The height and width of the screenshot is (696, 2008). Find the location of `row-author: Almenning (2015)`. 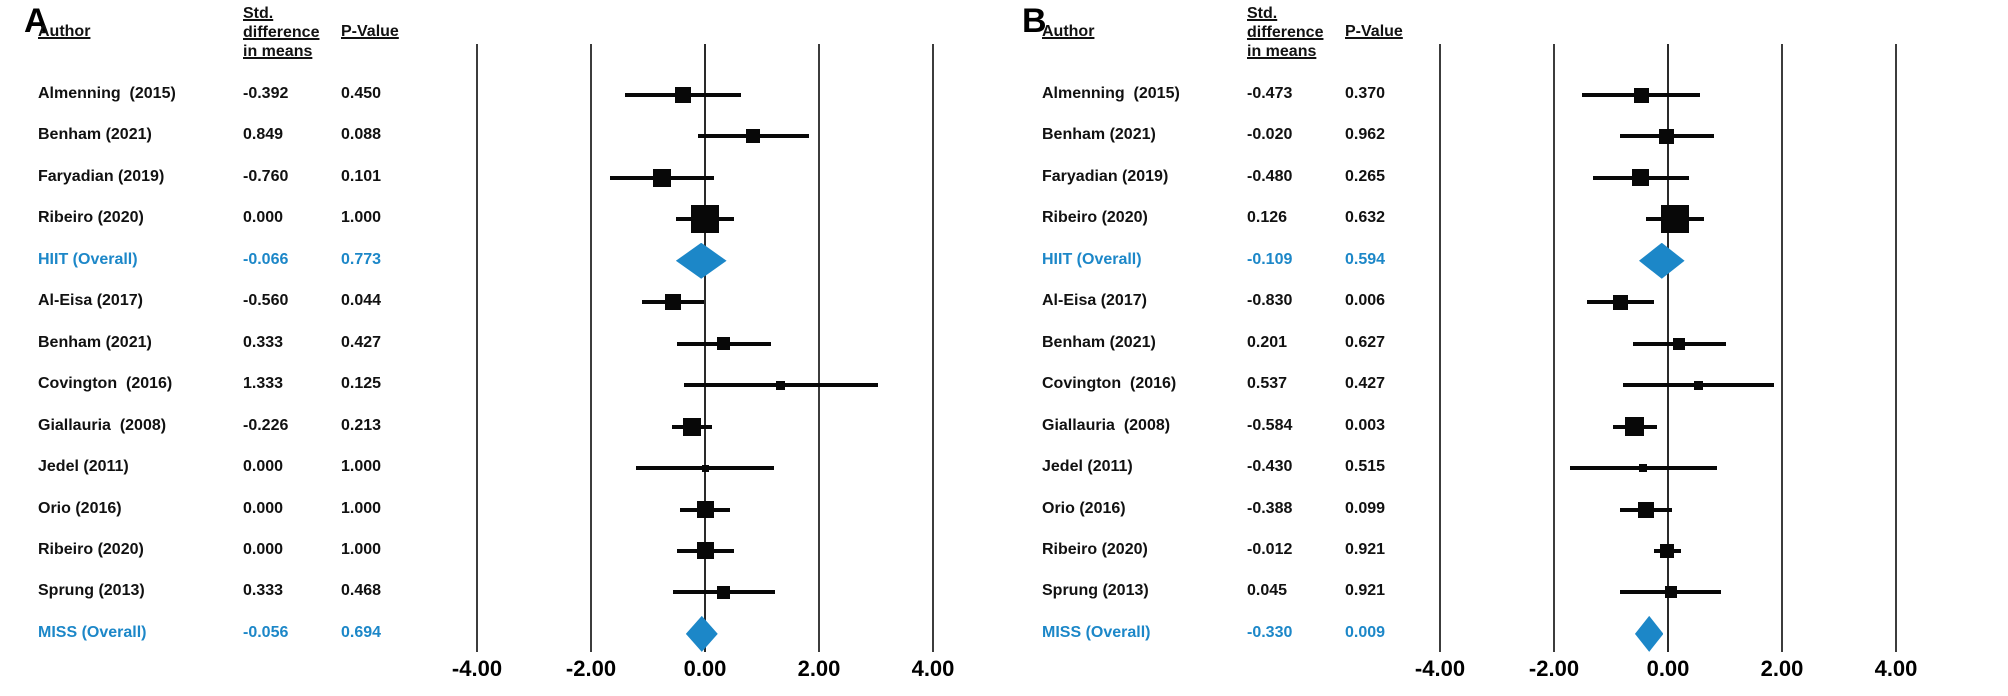

row-author: Almenning (2015) is located at coordinates (1111, 93).